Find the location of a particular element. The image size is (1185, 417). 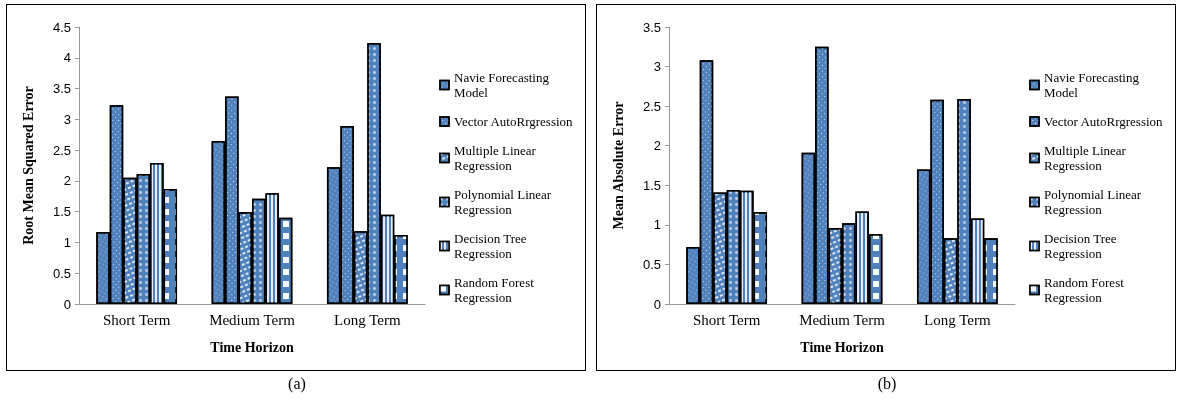

y-axis-title: Mean Absolute Error is located at coordinates (618, 165).